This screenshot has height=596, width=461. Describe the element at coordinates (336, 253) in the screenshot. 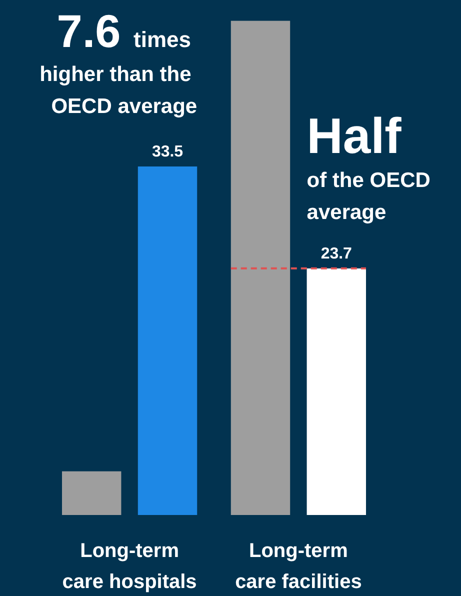

I see `data-label: 23.7` at that location.